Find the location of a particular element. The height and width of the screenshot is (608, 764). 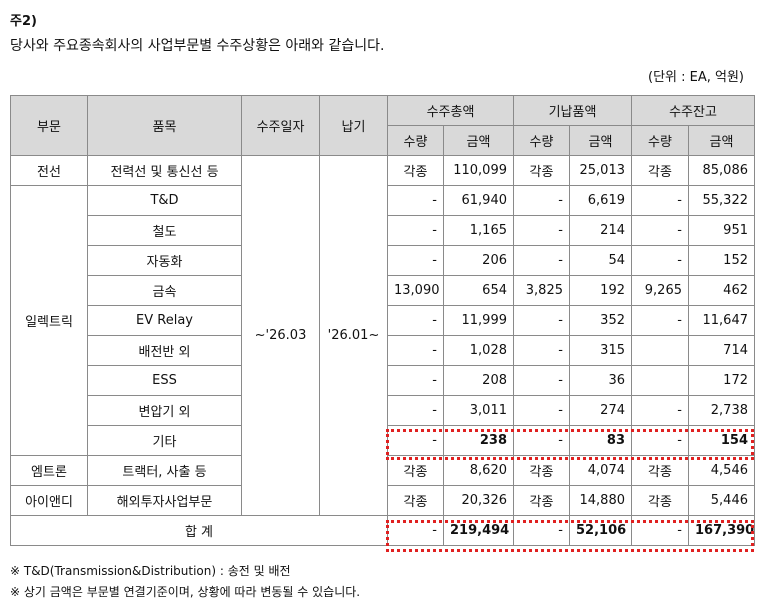

total-delivered-qty: - is located at coordinates (541, 530).